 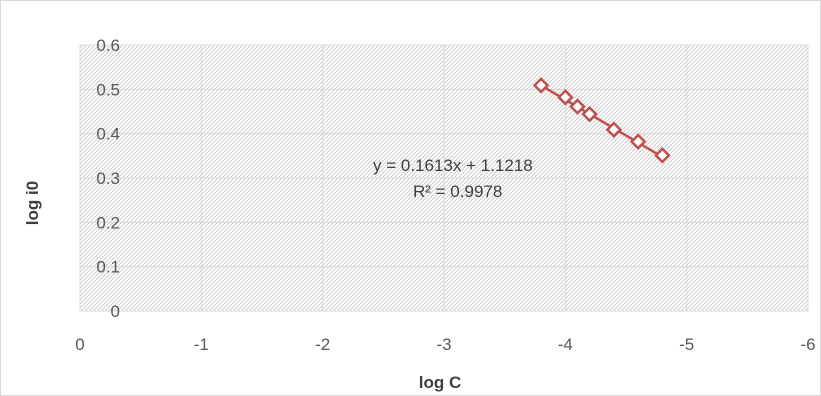 What do you see at coordinates (453, 165) in the screenshot?
I see `trendline-equation: y = 0.1613x + 1.1218` at bounding box center [453, 165].